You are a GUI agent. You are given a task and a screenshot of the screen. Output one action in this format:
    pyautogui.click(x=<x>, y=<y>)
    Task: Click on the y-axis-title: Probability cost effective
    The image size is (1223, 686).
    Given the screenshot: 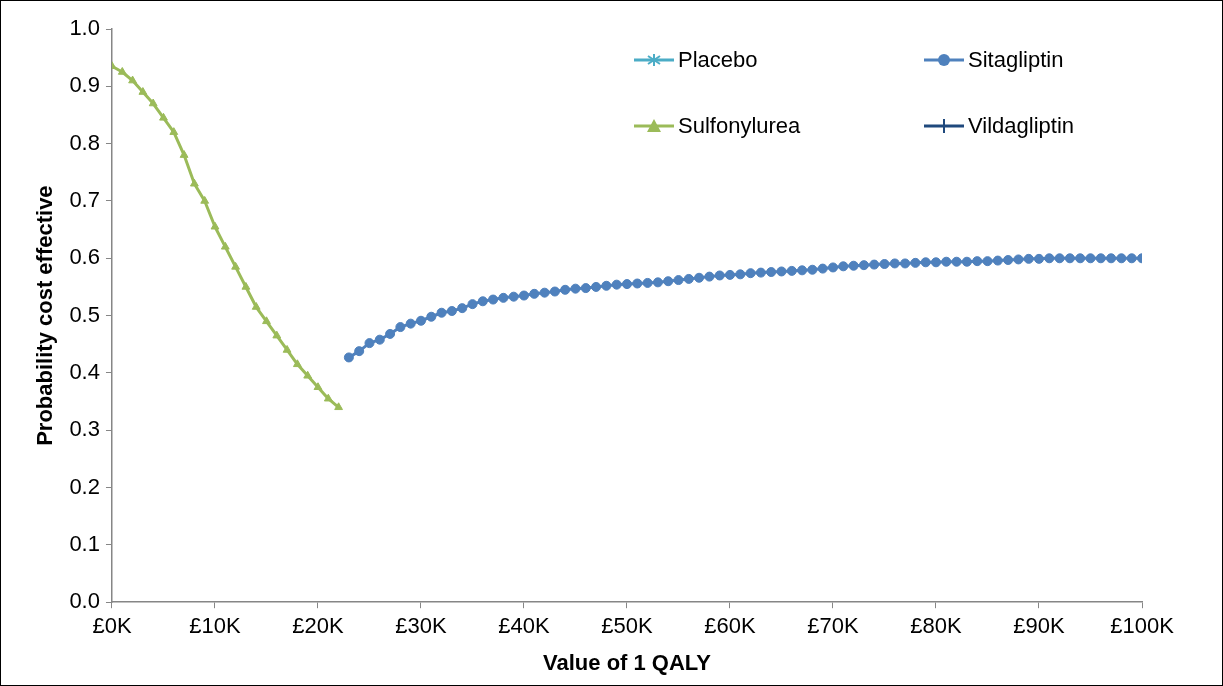 What is the action you would take?
    pyautogui.click(x=45, y=315)
    